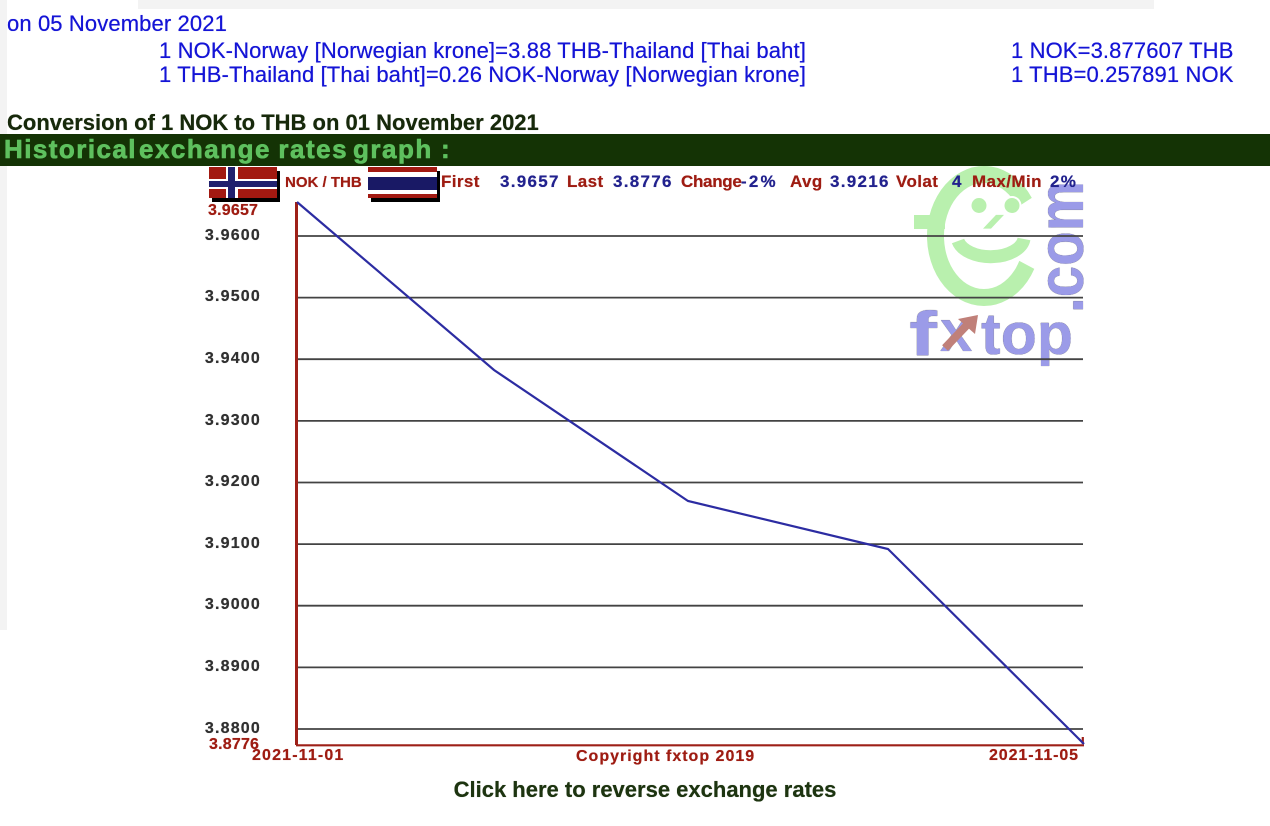 The height and width of the screenshot is (826, 1270). Describe the element at coordinates (1062, 247) in the screenshot. I see `svg-text: .com` at that location.